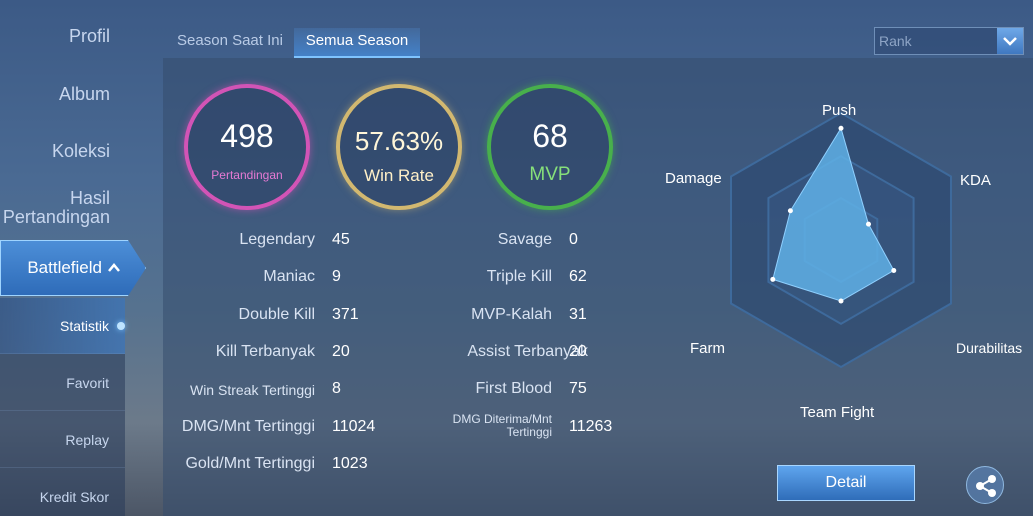 Image resolution: width=1033 pixels, height=516 pixels. Describe the element at coordinates (350, 463) in the screenshot. I see `stat-value-gold-mnt: 1023` at that location.